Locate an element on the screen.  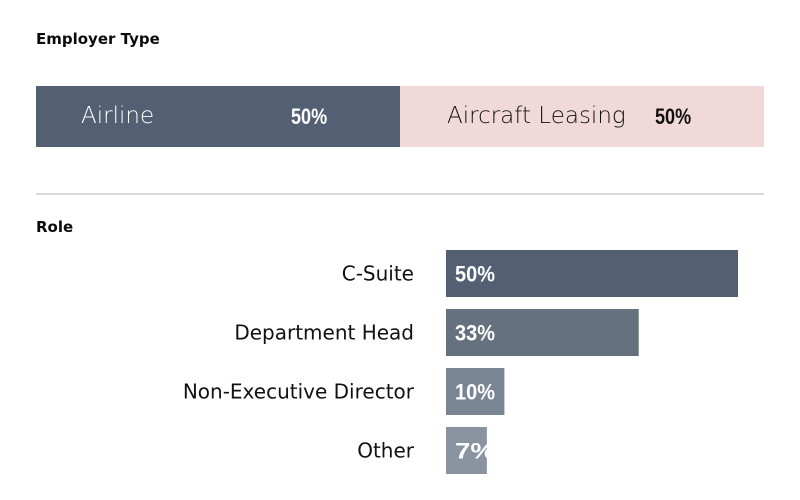
category-label-non-executive-director: Non-Executive Director is located at coordinates (299, 392).